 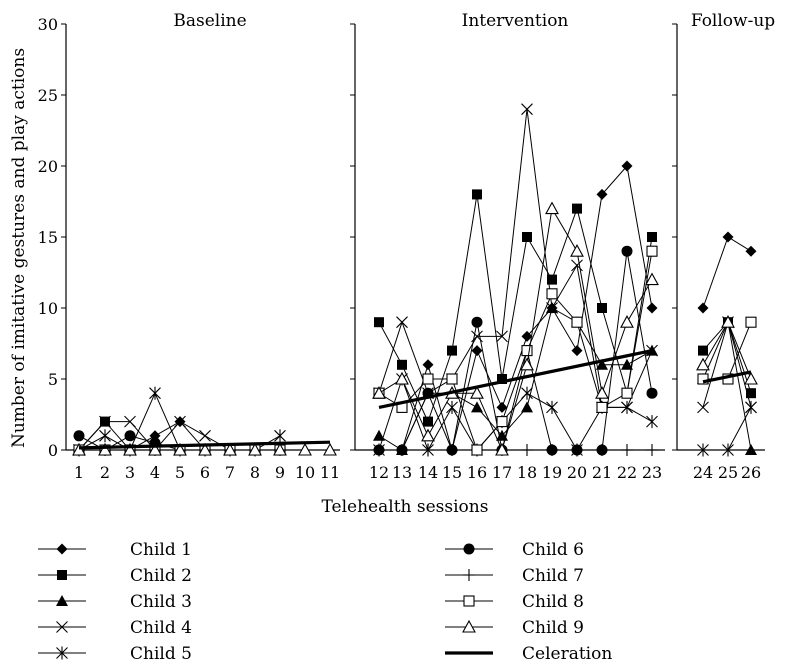 I want to click on legend-entry-celeration: Celeration, so click(x=528, y=654).